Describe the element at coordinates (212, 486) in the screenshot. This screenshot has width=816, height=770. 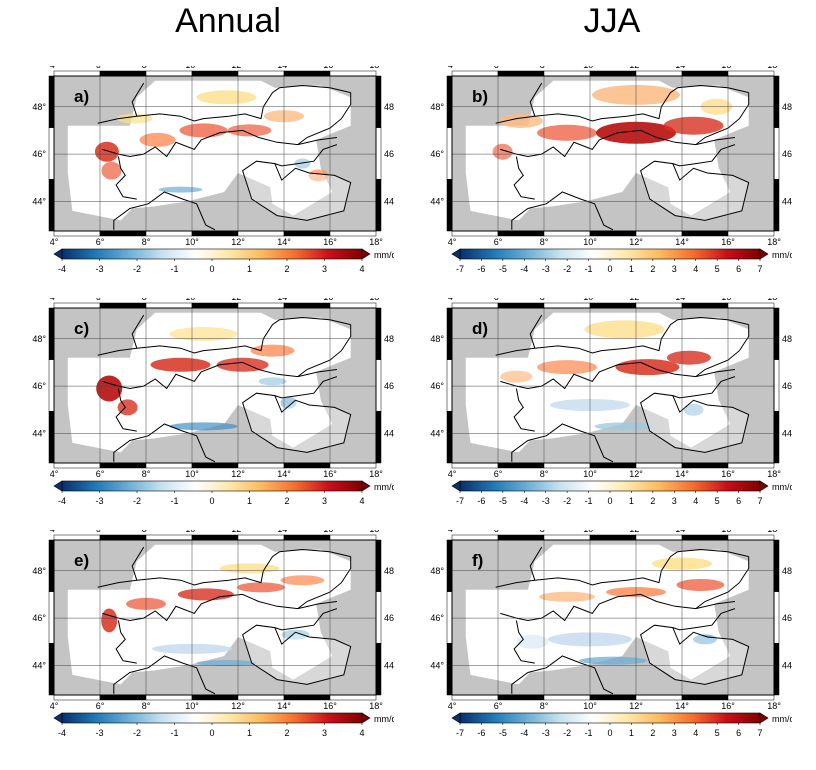
I see `colorbar` at that location.